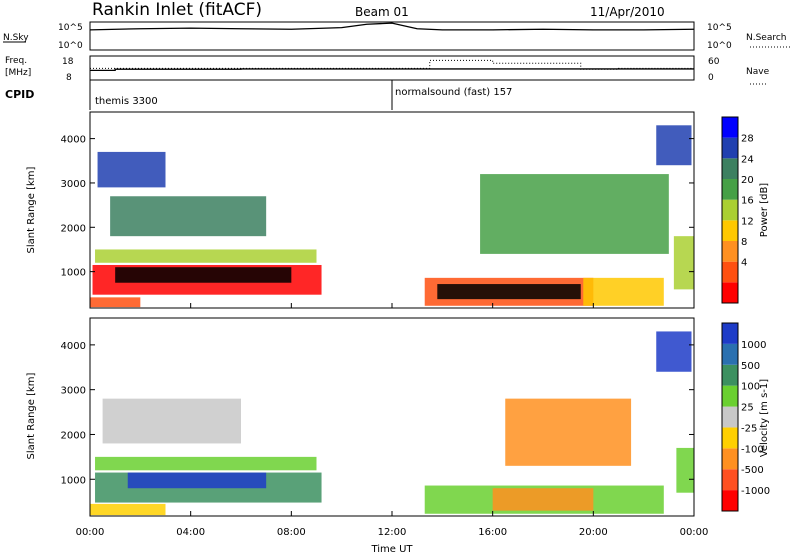  What do you see at coordinates (18, 73) in the screenshot?
I see `freq-label-line2: [MHz]` at bounding box center [18, 73].